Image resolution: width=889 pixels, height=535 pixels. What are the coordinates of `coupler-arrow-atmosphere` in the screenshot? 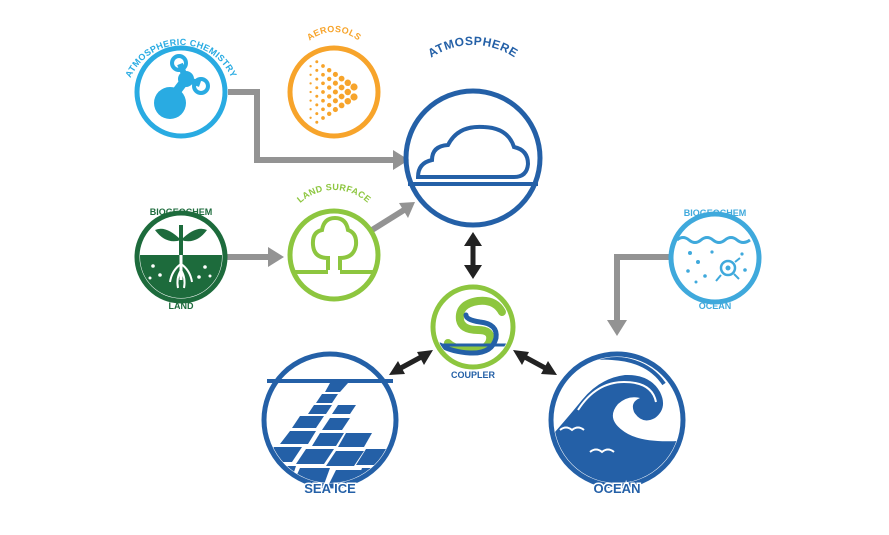 It's located at (473, 255).